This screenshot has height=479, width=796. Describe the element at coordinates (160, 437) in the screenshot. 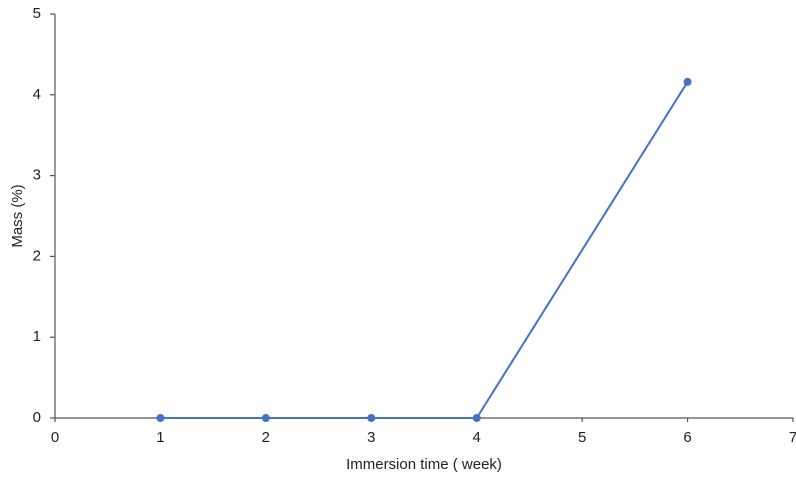

I see `x-tick-label: 1` at that location.